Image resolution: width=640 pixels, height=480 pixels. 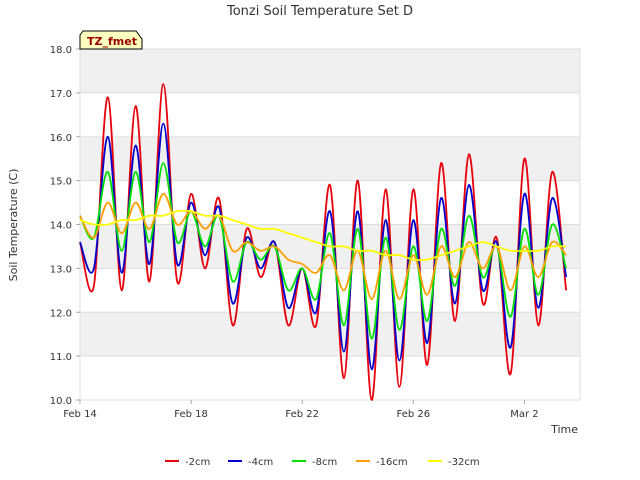 I want to click on y-tick-label: 18.0, so click(x=61, y=50).